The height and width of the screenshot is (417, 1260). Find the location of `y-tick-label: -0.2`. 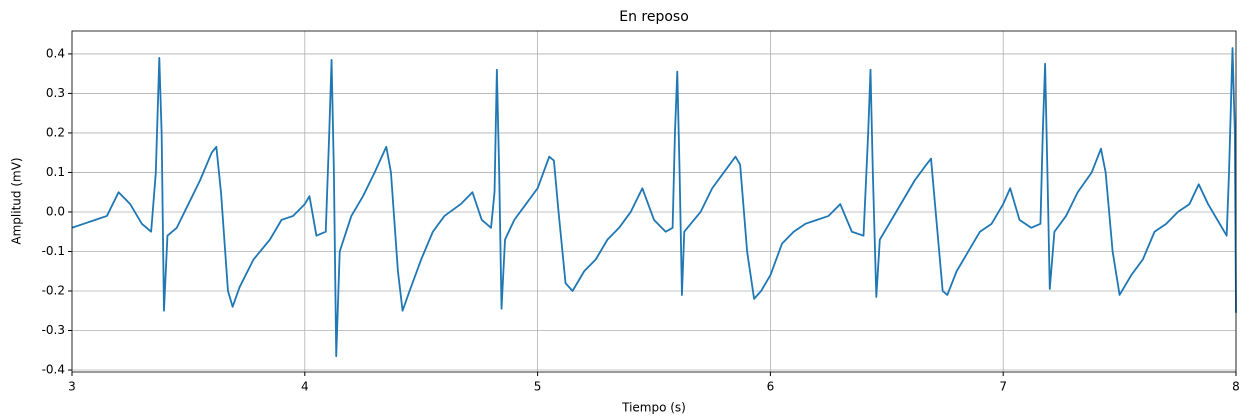

y-tick-label: -0.2 is located at coordinates (53, 290).